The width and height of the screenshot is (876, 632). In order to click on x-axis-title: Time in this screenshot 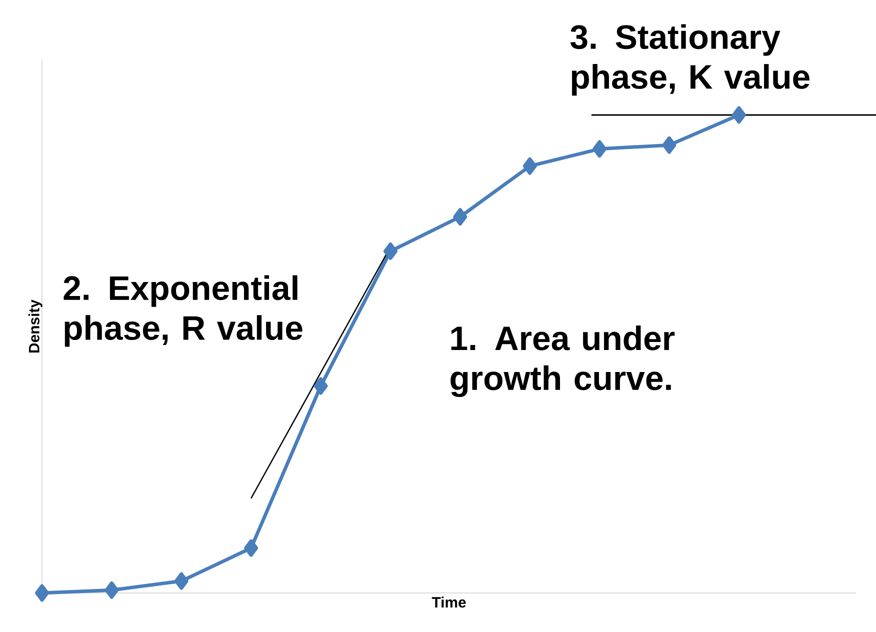, I will do `click(449, 602)`.